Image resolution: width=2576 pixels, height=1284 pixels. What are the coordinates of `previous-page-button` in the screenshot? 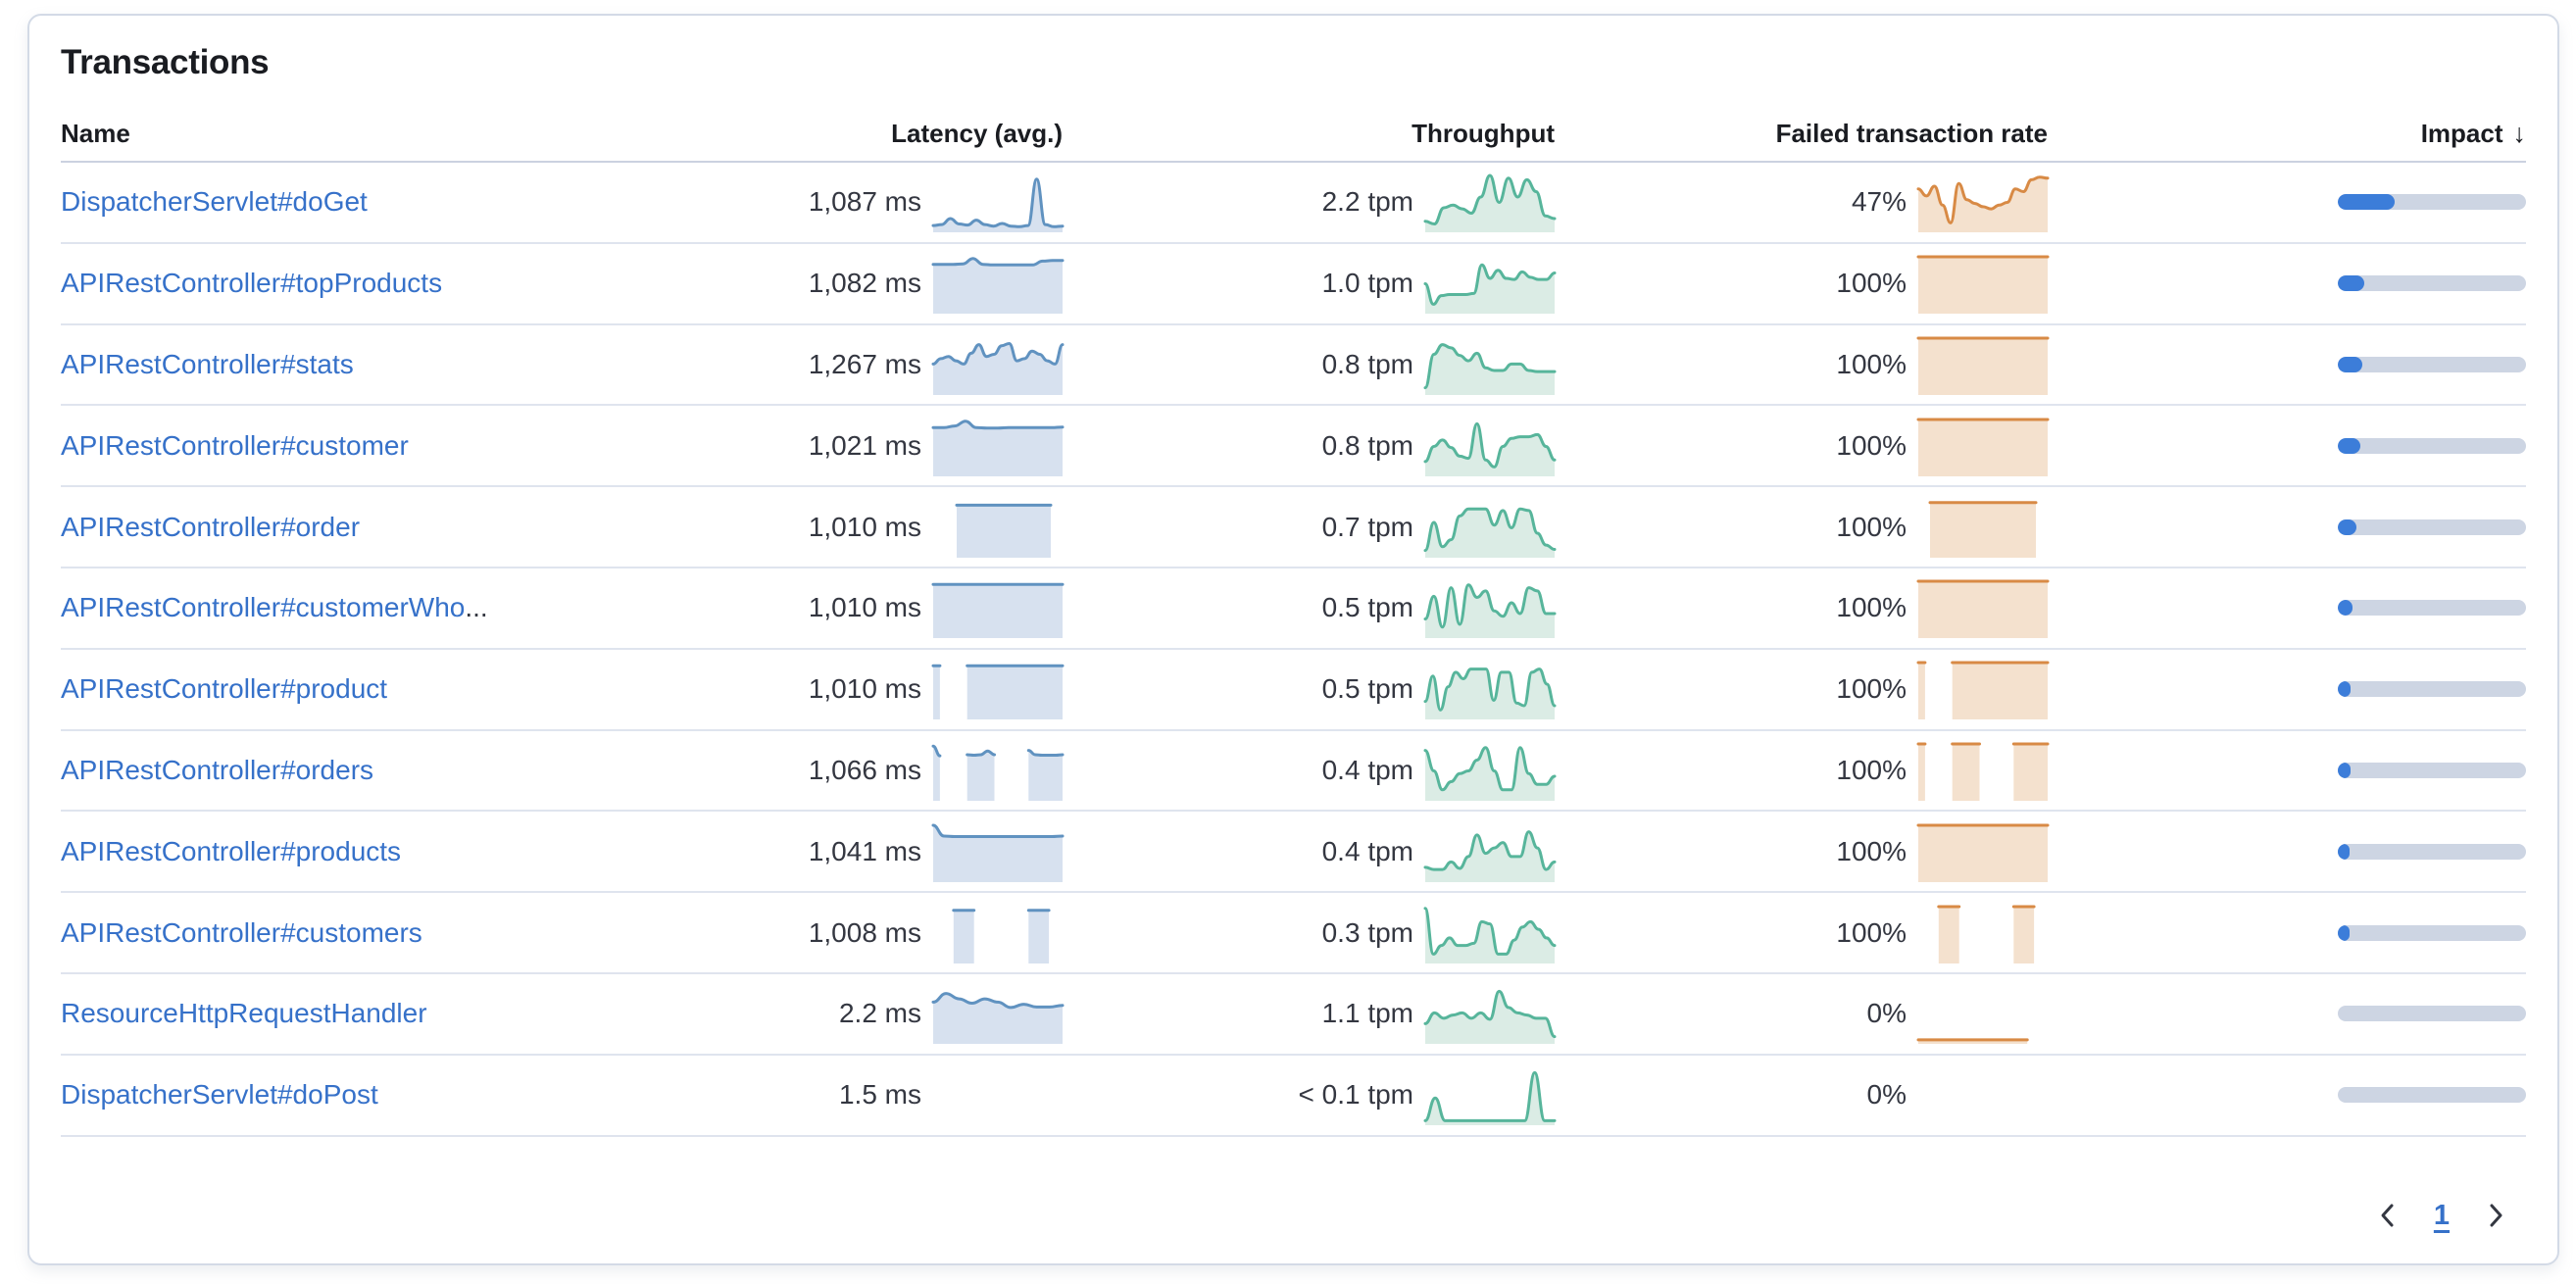 It's located at (2387, 1215).